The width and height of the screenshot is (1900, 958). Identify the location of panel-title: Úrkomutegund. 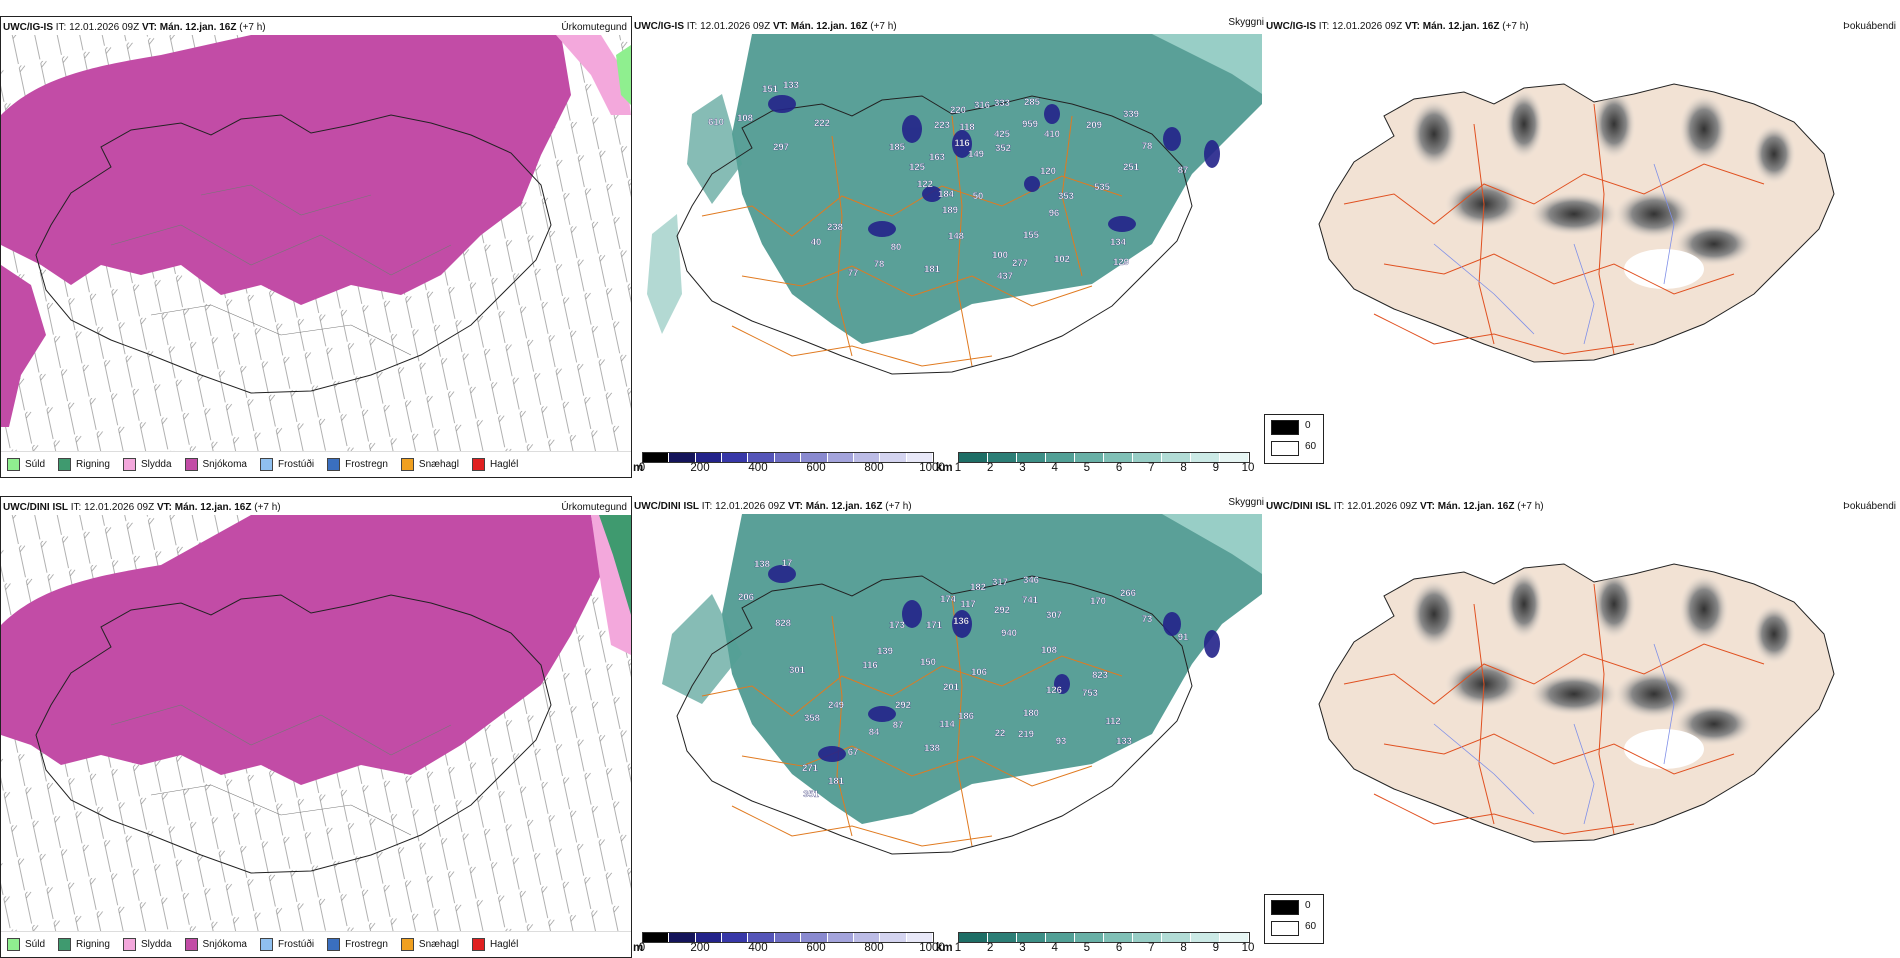
(594, 27).